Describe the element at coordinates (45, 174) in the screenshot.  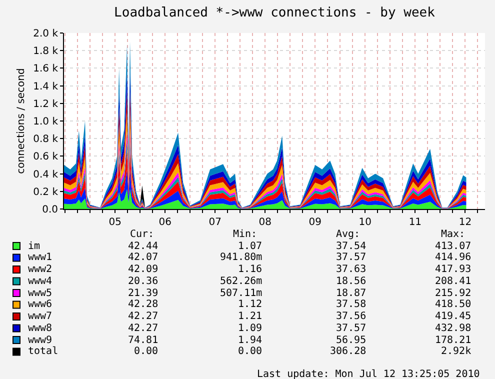
I see `y-tick-label: 0.4 k` at that location.